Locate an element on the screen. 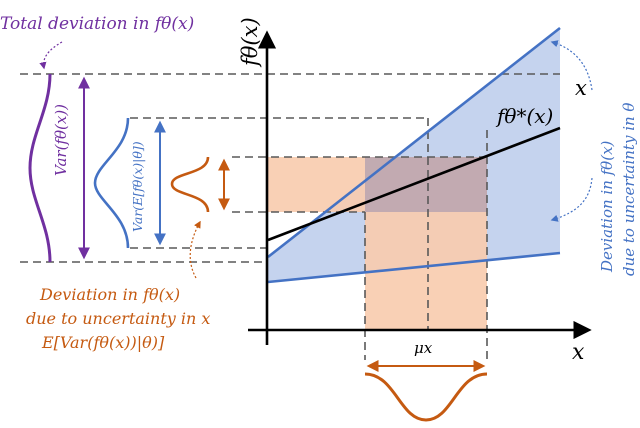 The height and width of the screenshot is (428, 640). mean-line-label: fθ*(x) is located at coordinates (525, 116).